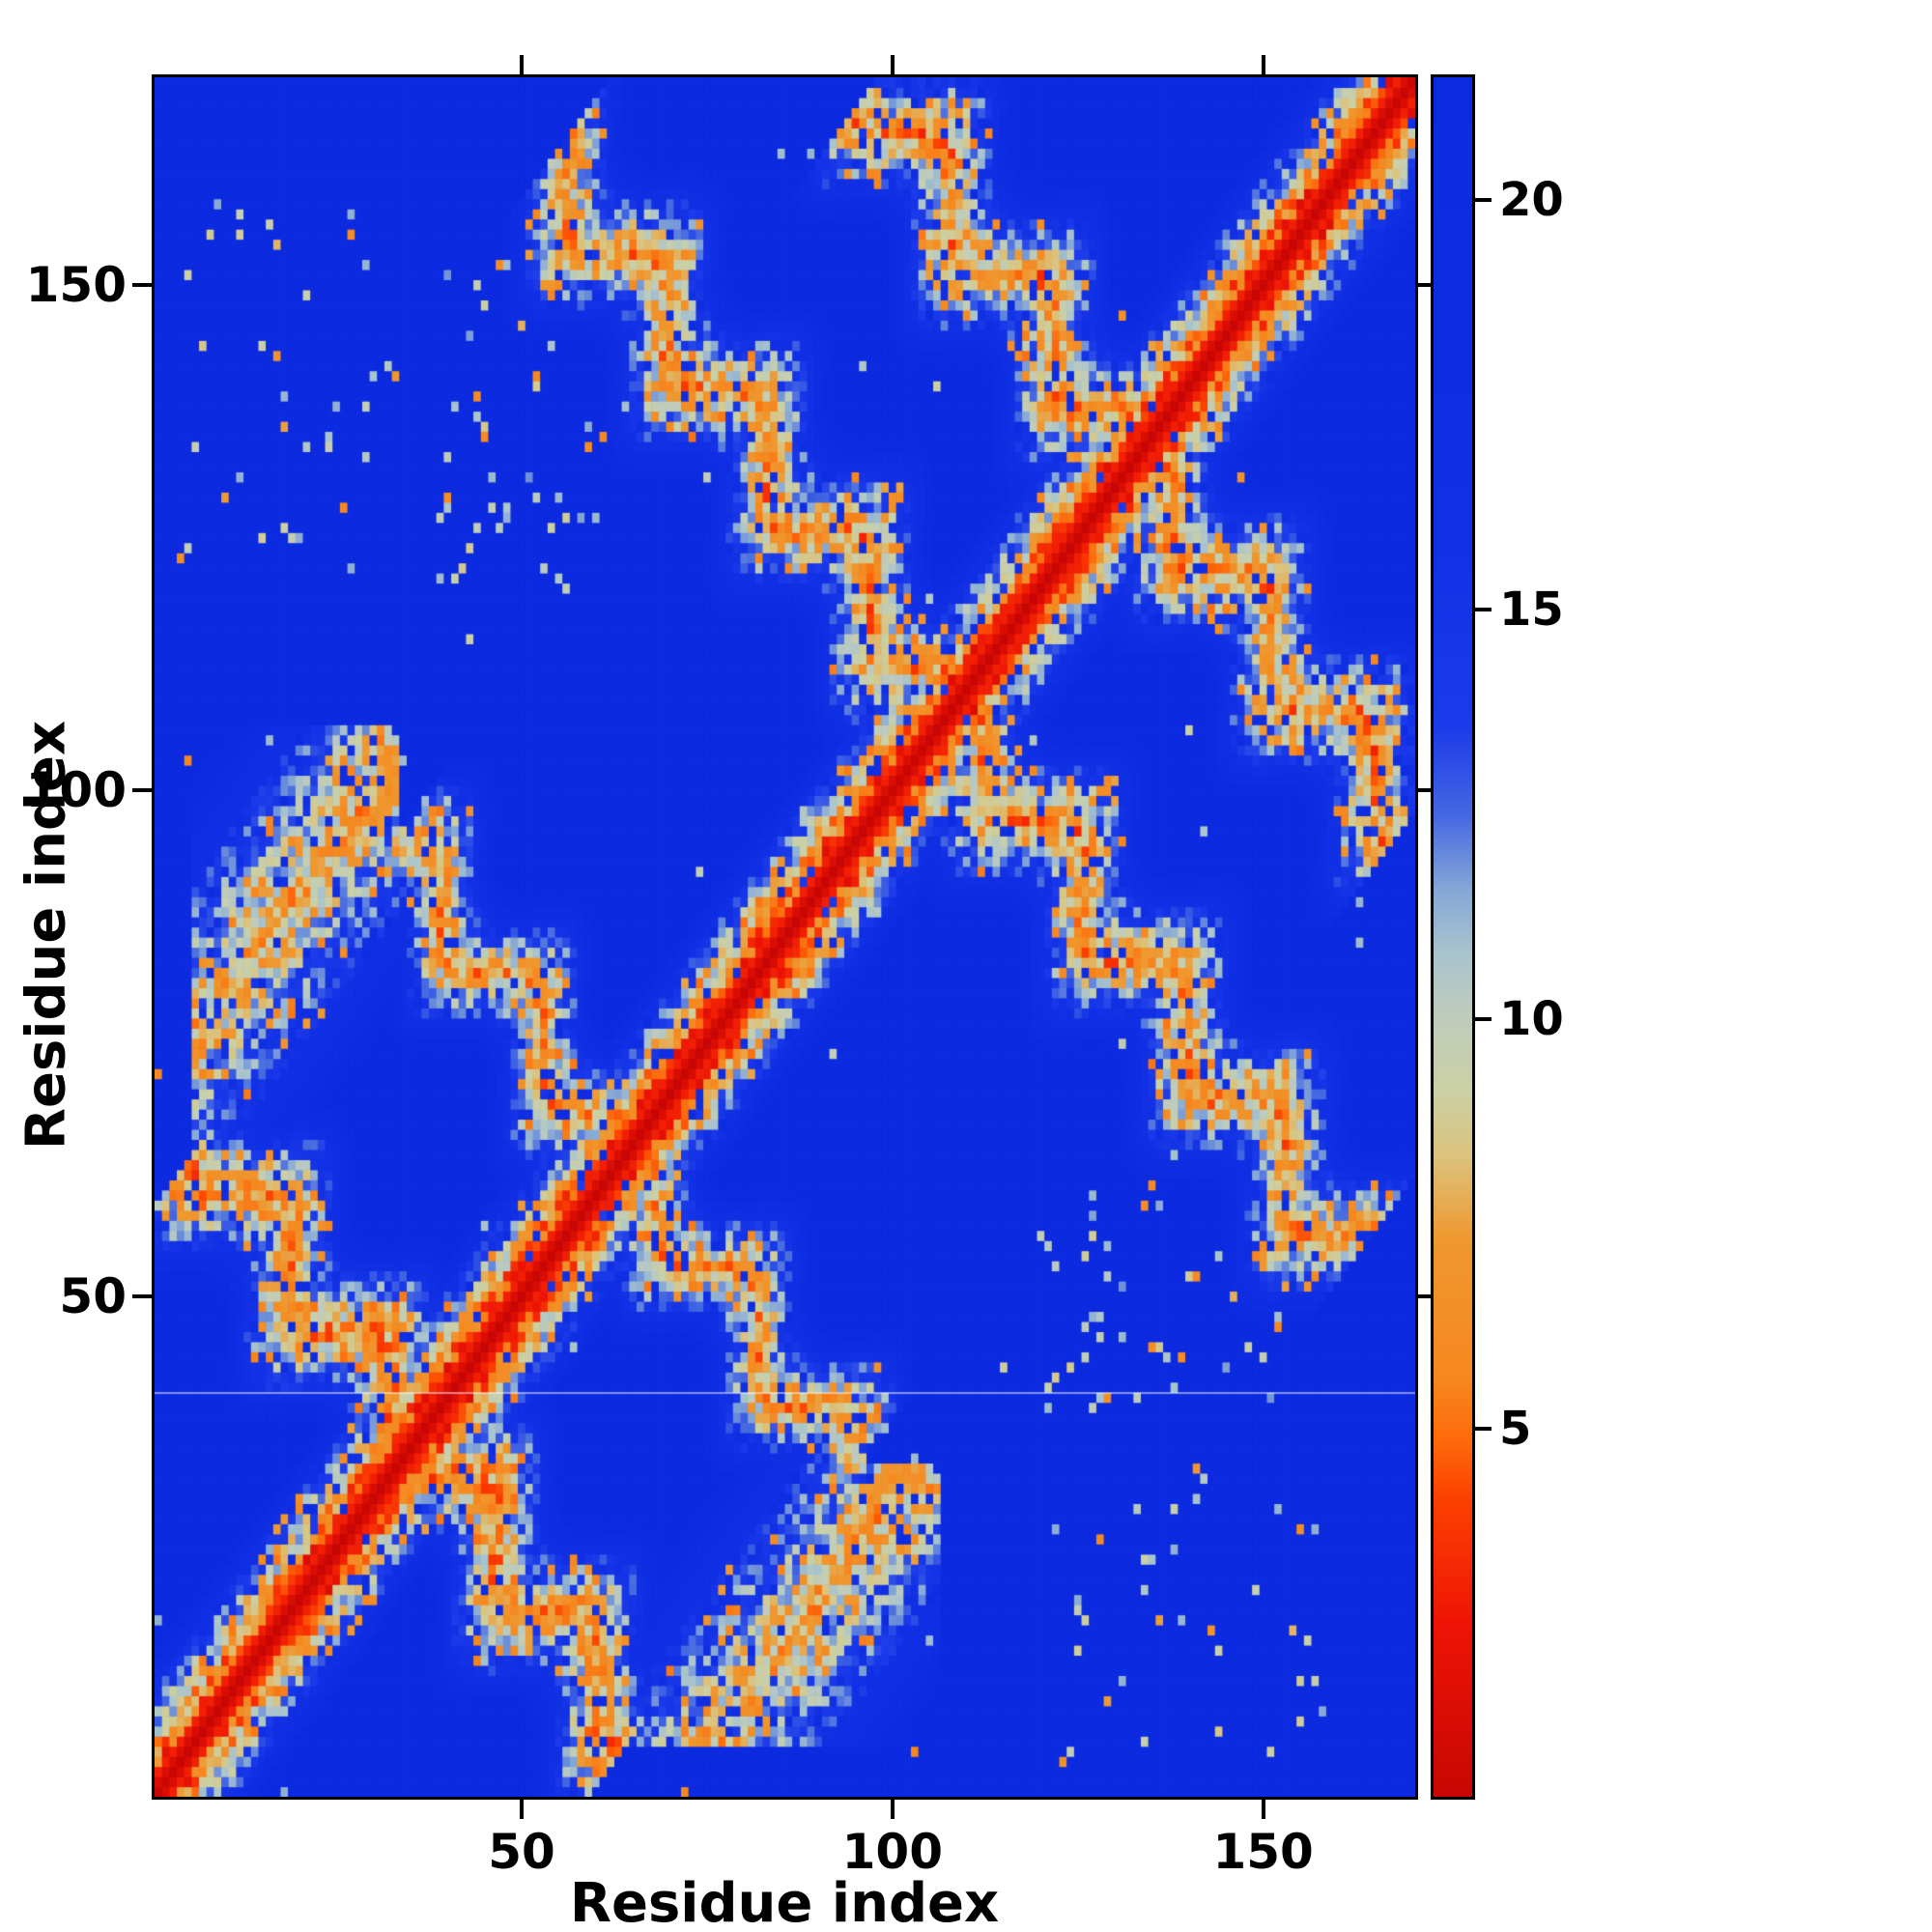 This screenshot has height=1932, width=1932. Describe the element at coordinates (1515, 1428) in the screenshot. I see `colorbar-tick-label: 5` at that location.